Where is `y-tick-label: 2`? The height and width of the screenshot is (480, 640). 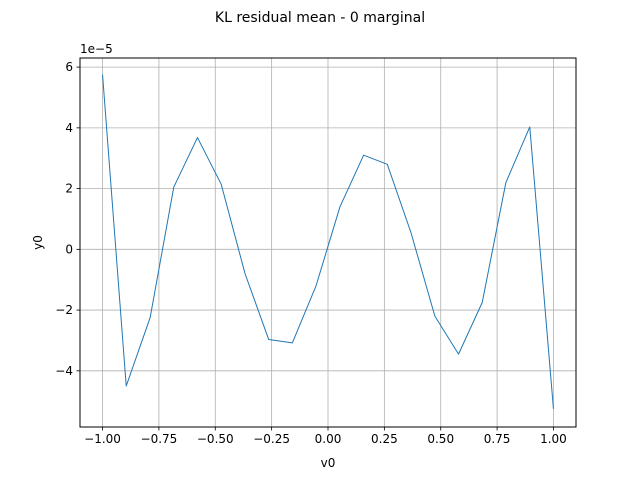
y-tick-label: 2 is located at coordinates (69, 189).